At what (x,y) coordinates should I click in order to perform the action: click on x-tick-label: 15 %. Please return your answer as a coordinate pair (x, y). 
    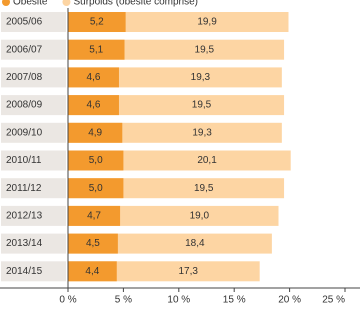
    Looking at the image, I should click on (234, 300).